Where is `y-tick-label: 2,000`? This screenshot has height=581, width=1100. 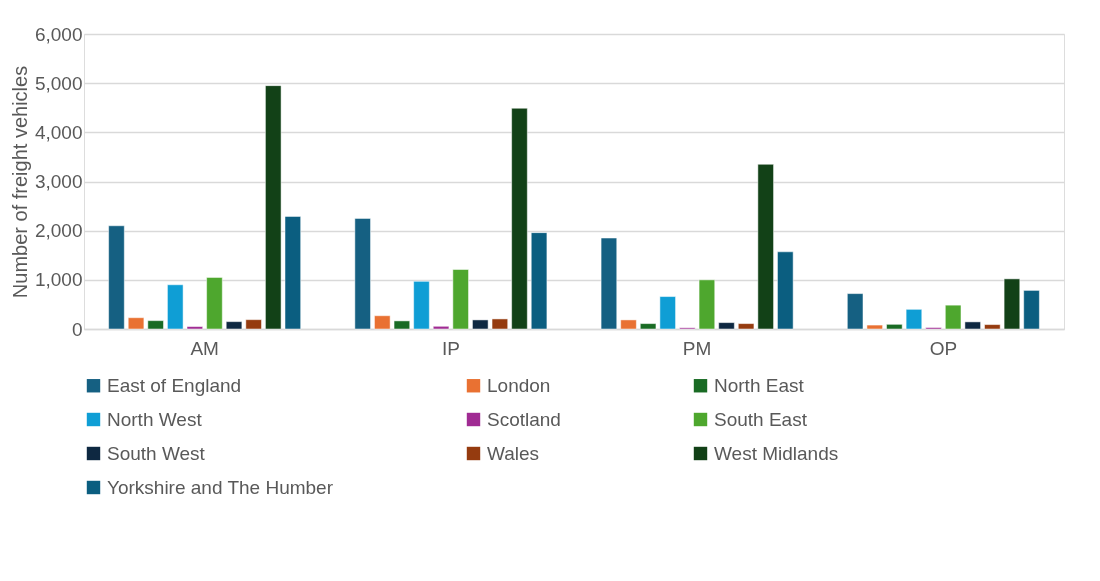 y-tick-label: 2,000 is located at coordinates (58, 231).